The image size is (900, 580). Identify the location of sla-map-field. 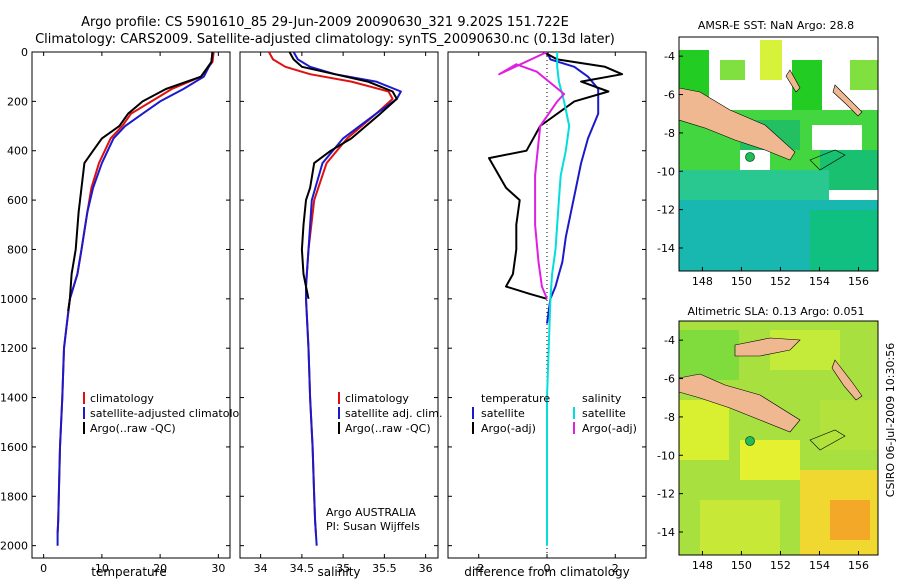
(778, 438).